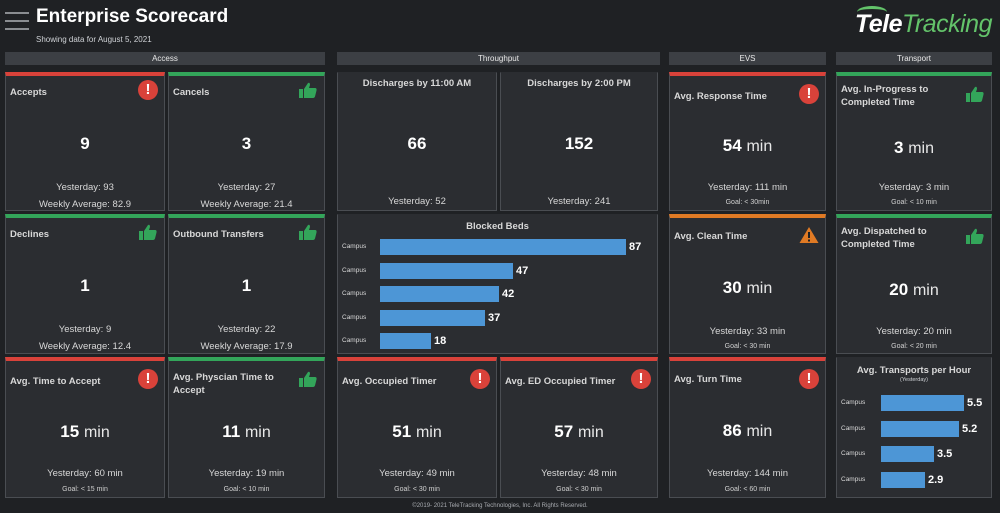 Image resolution: width=1000 pixels, height=513 pixels. I want to click on card-yesterday: Yesterday: 19 min, so click(246, 473).